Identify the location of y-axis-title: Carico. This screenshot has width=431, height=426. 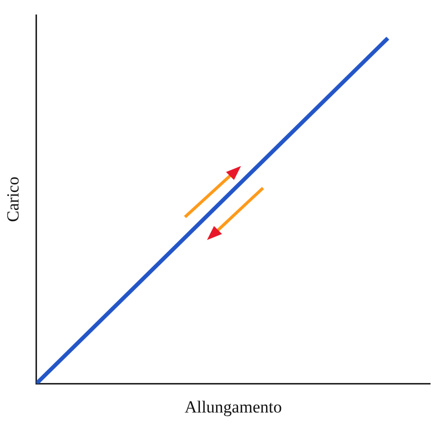
(13, 199).